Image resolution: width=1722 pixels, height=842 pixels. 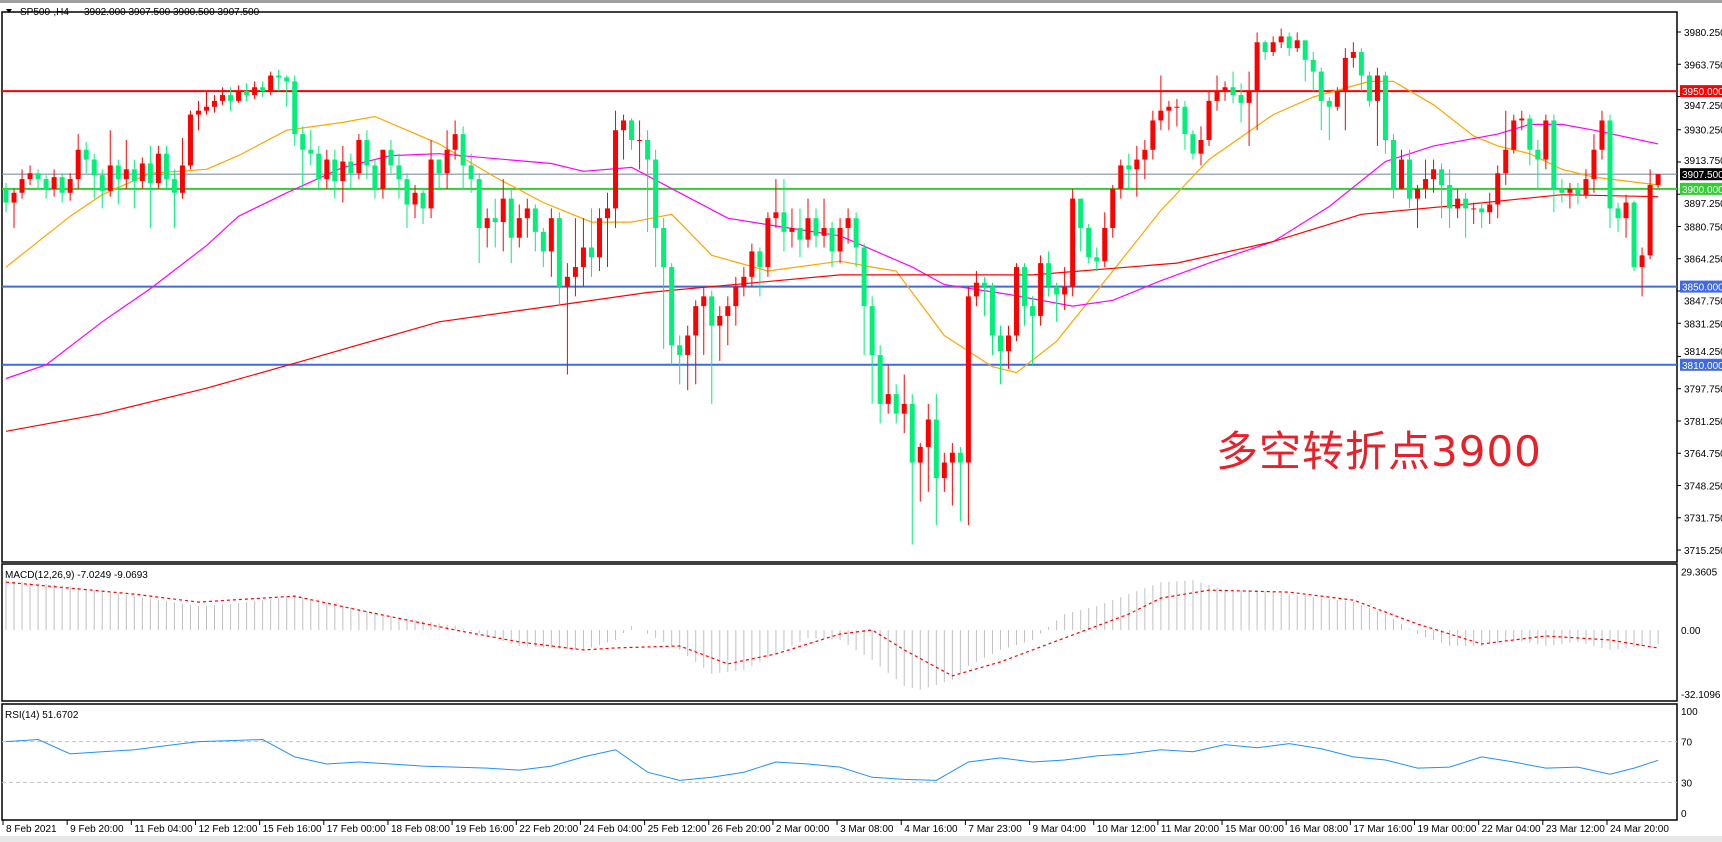 I want to click on macd-tick-label: 0.00, so click(x=1691, y=631).